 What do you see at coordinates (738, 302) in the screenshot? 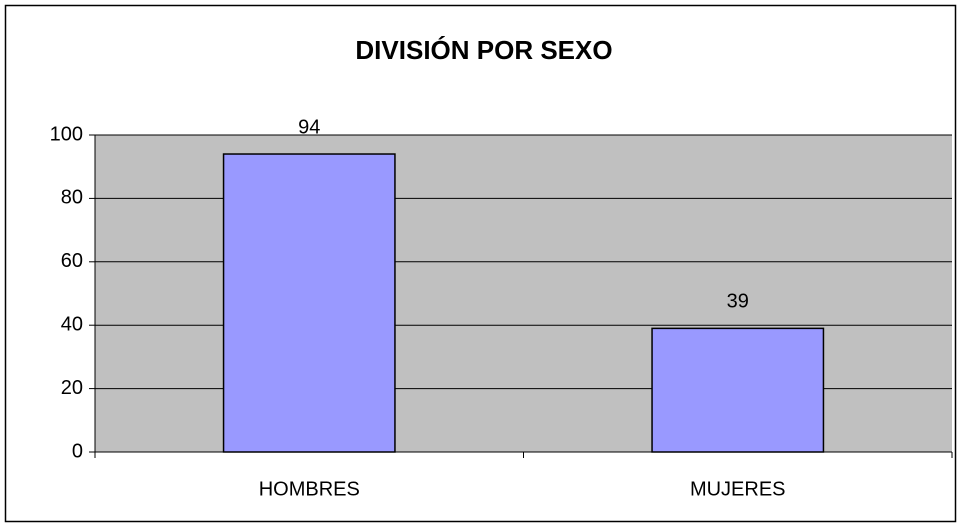
I see `data-label: 39` at bounding box center [738, 302].